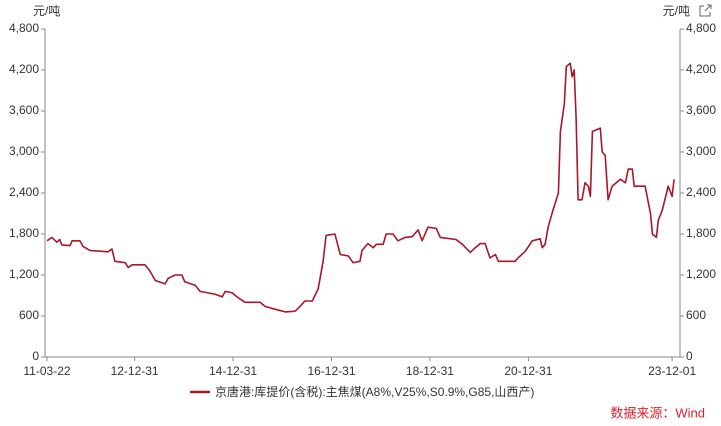 The image size is (721, 426). Describe the element at coordinates (701, 151) in the screenshot. I see `y2-tick-label: 3,000` at that location.